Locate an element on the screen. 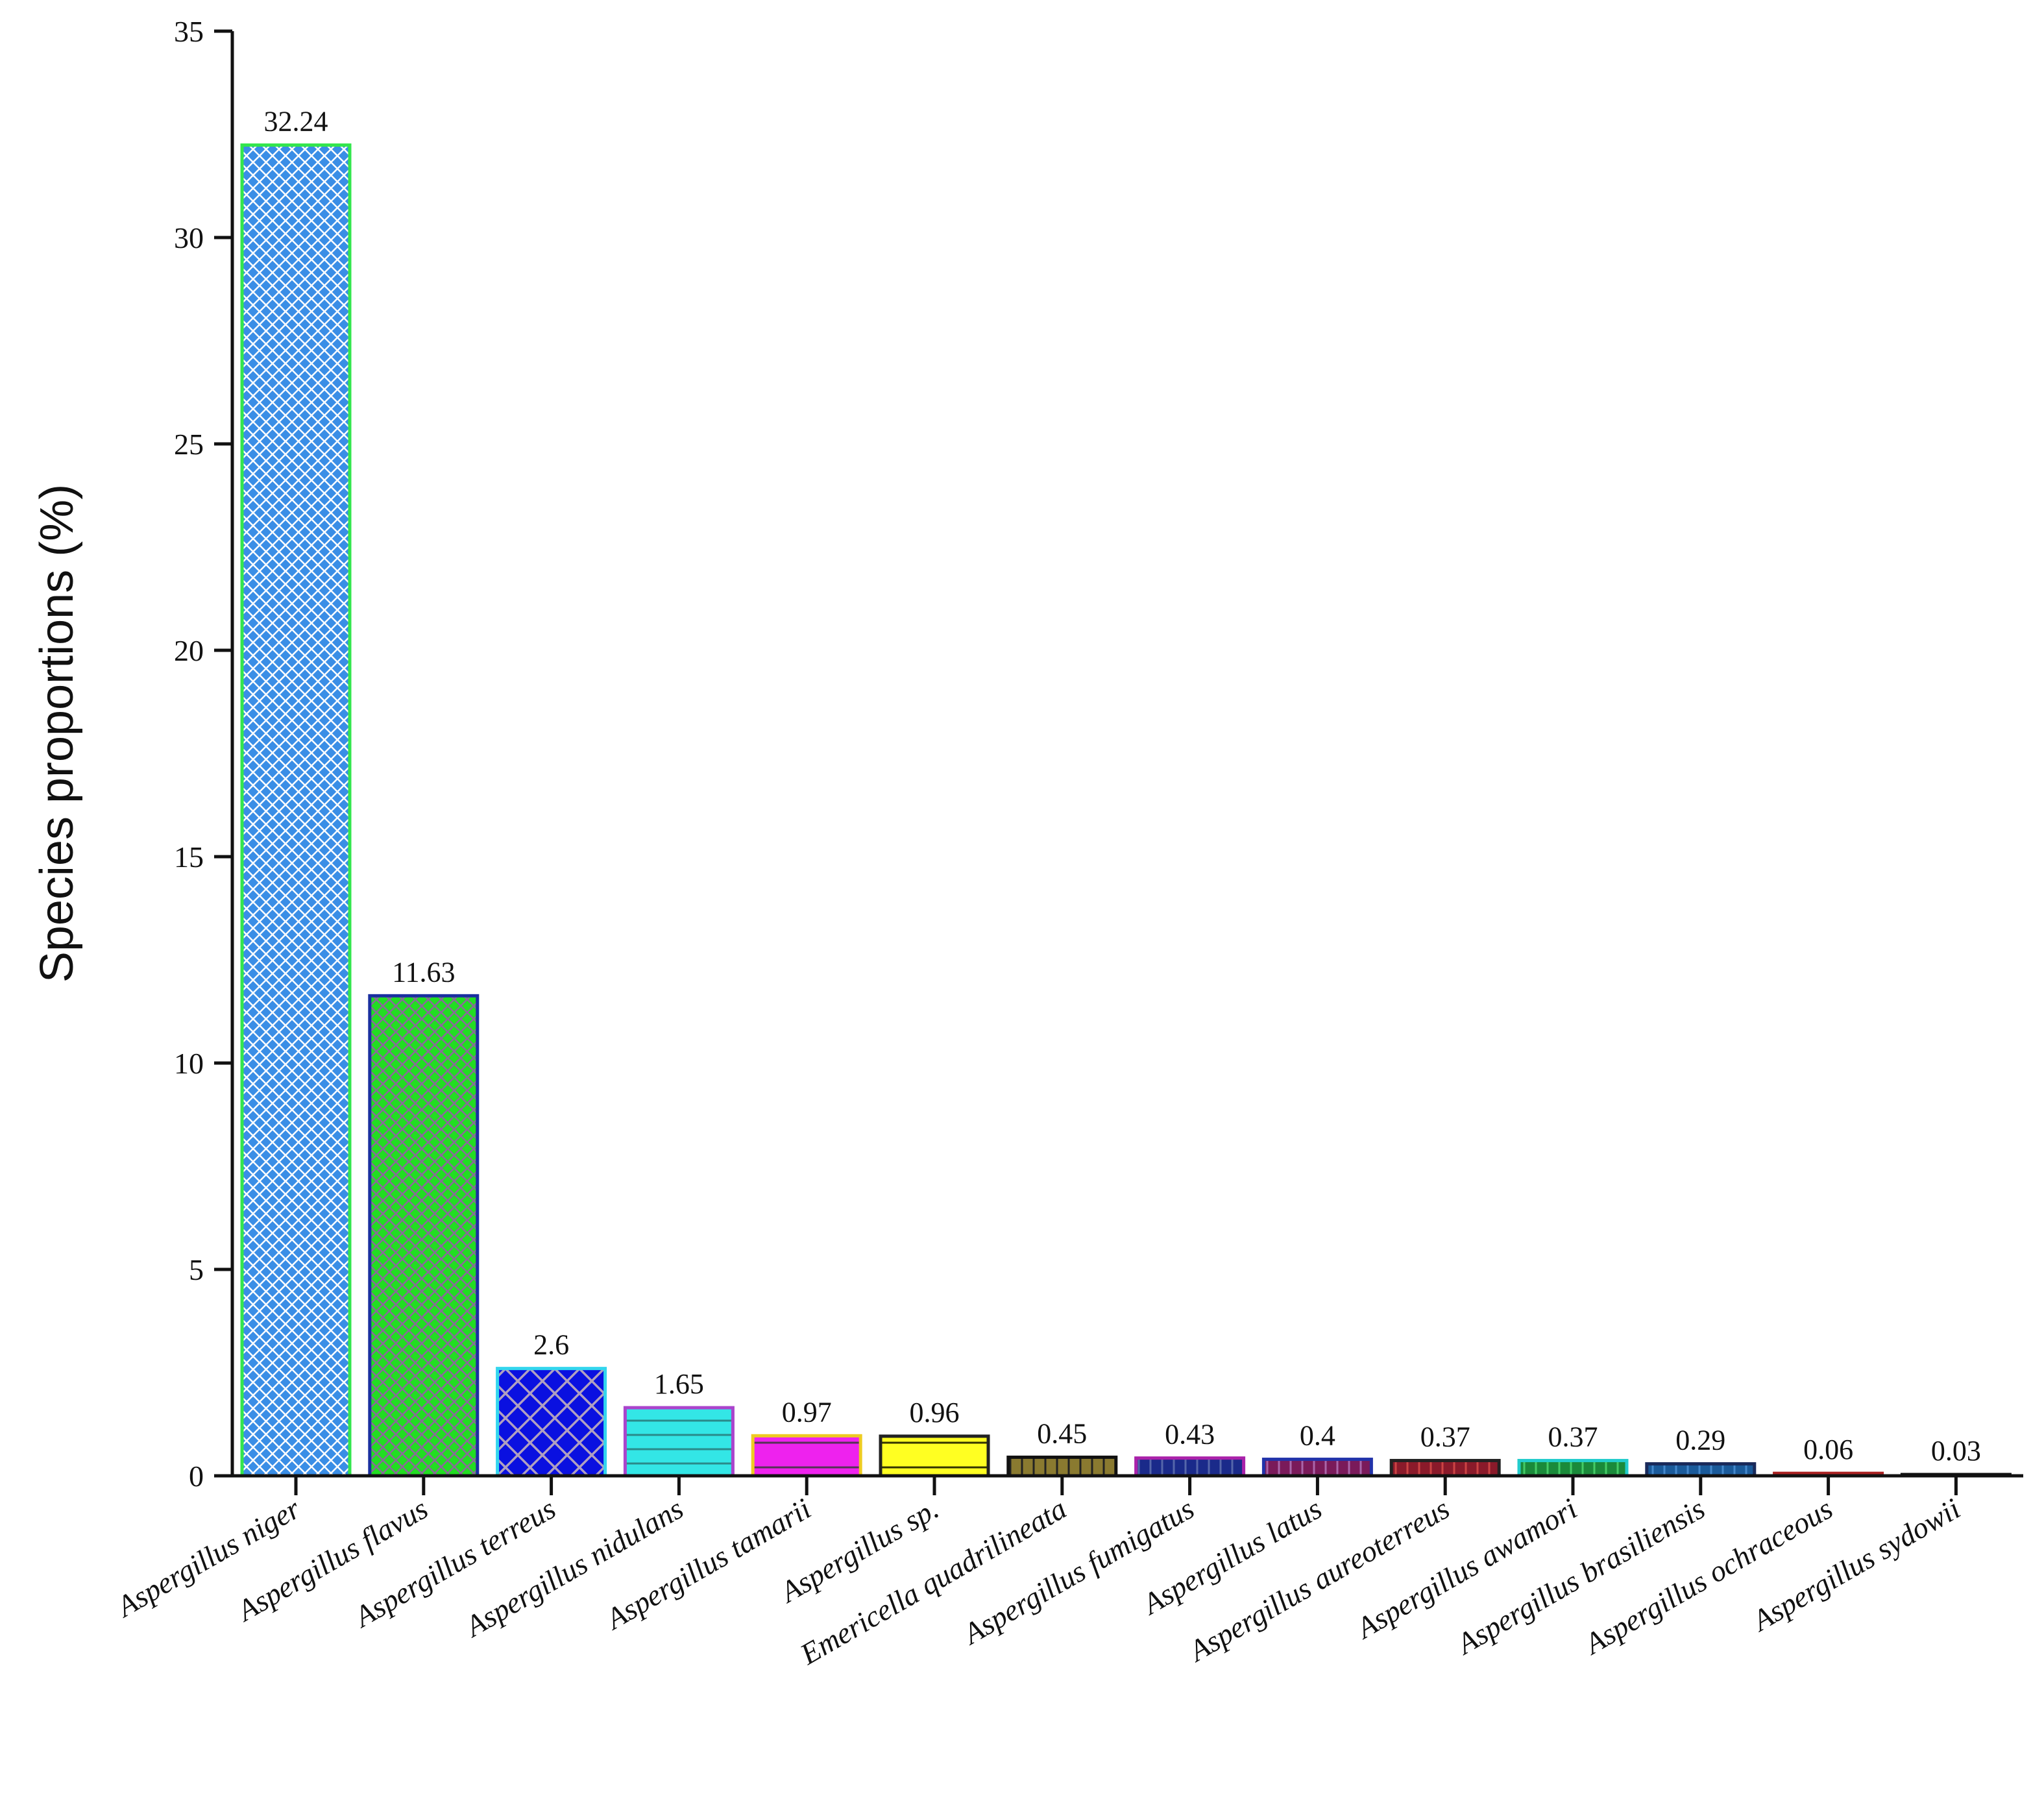  y-tick-label: 25 is located at coordinates (189, 445).